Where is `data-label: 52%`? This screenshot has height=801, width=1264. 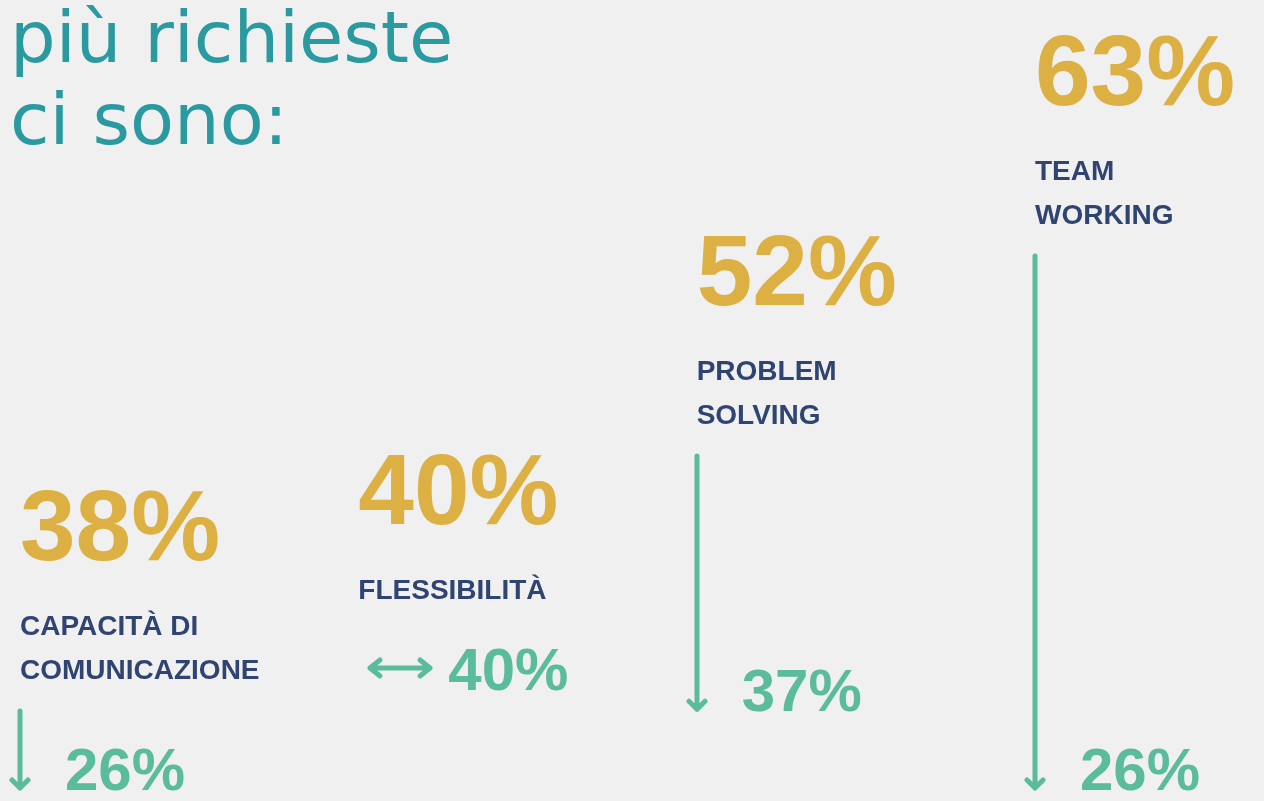 data-label: 52% is located at coordinates (796, 270).